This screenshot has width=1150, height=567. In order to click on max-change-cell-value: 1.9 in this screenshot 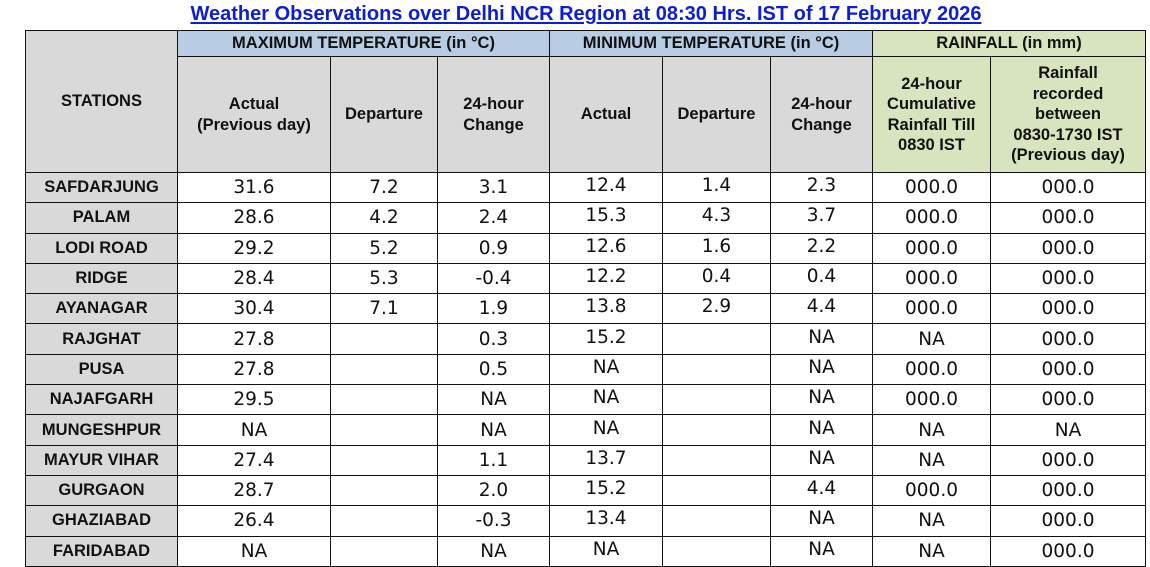, I will do `click(493, 309)`.